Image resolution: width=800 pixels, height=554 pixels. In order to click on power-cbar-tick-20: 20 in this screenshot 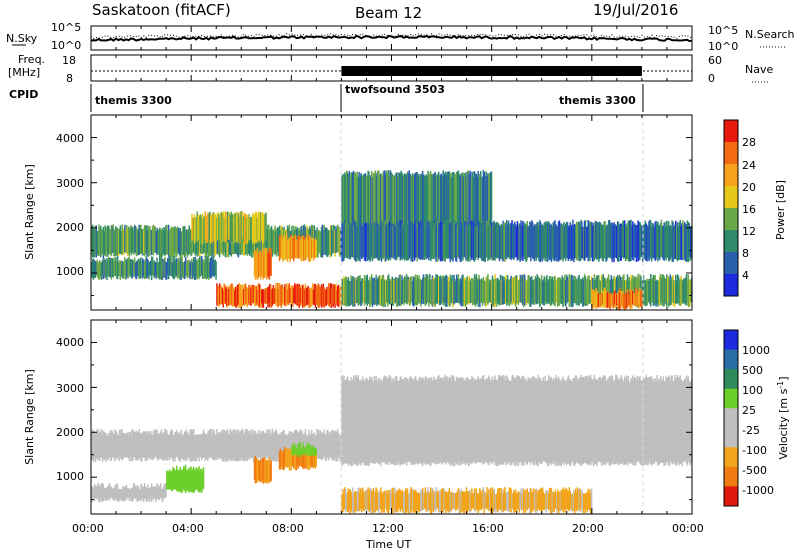, I will do `click(749, 187)`.